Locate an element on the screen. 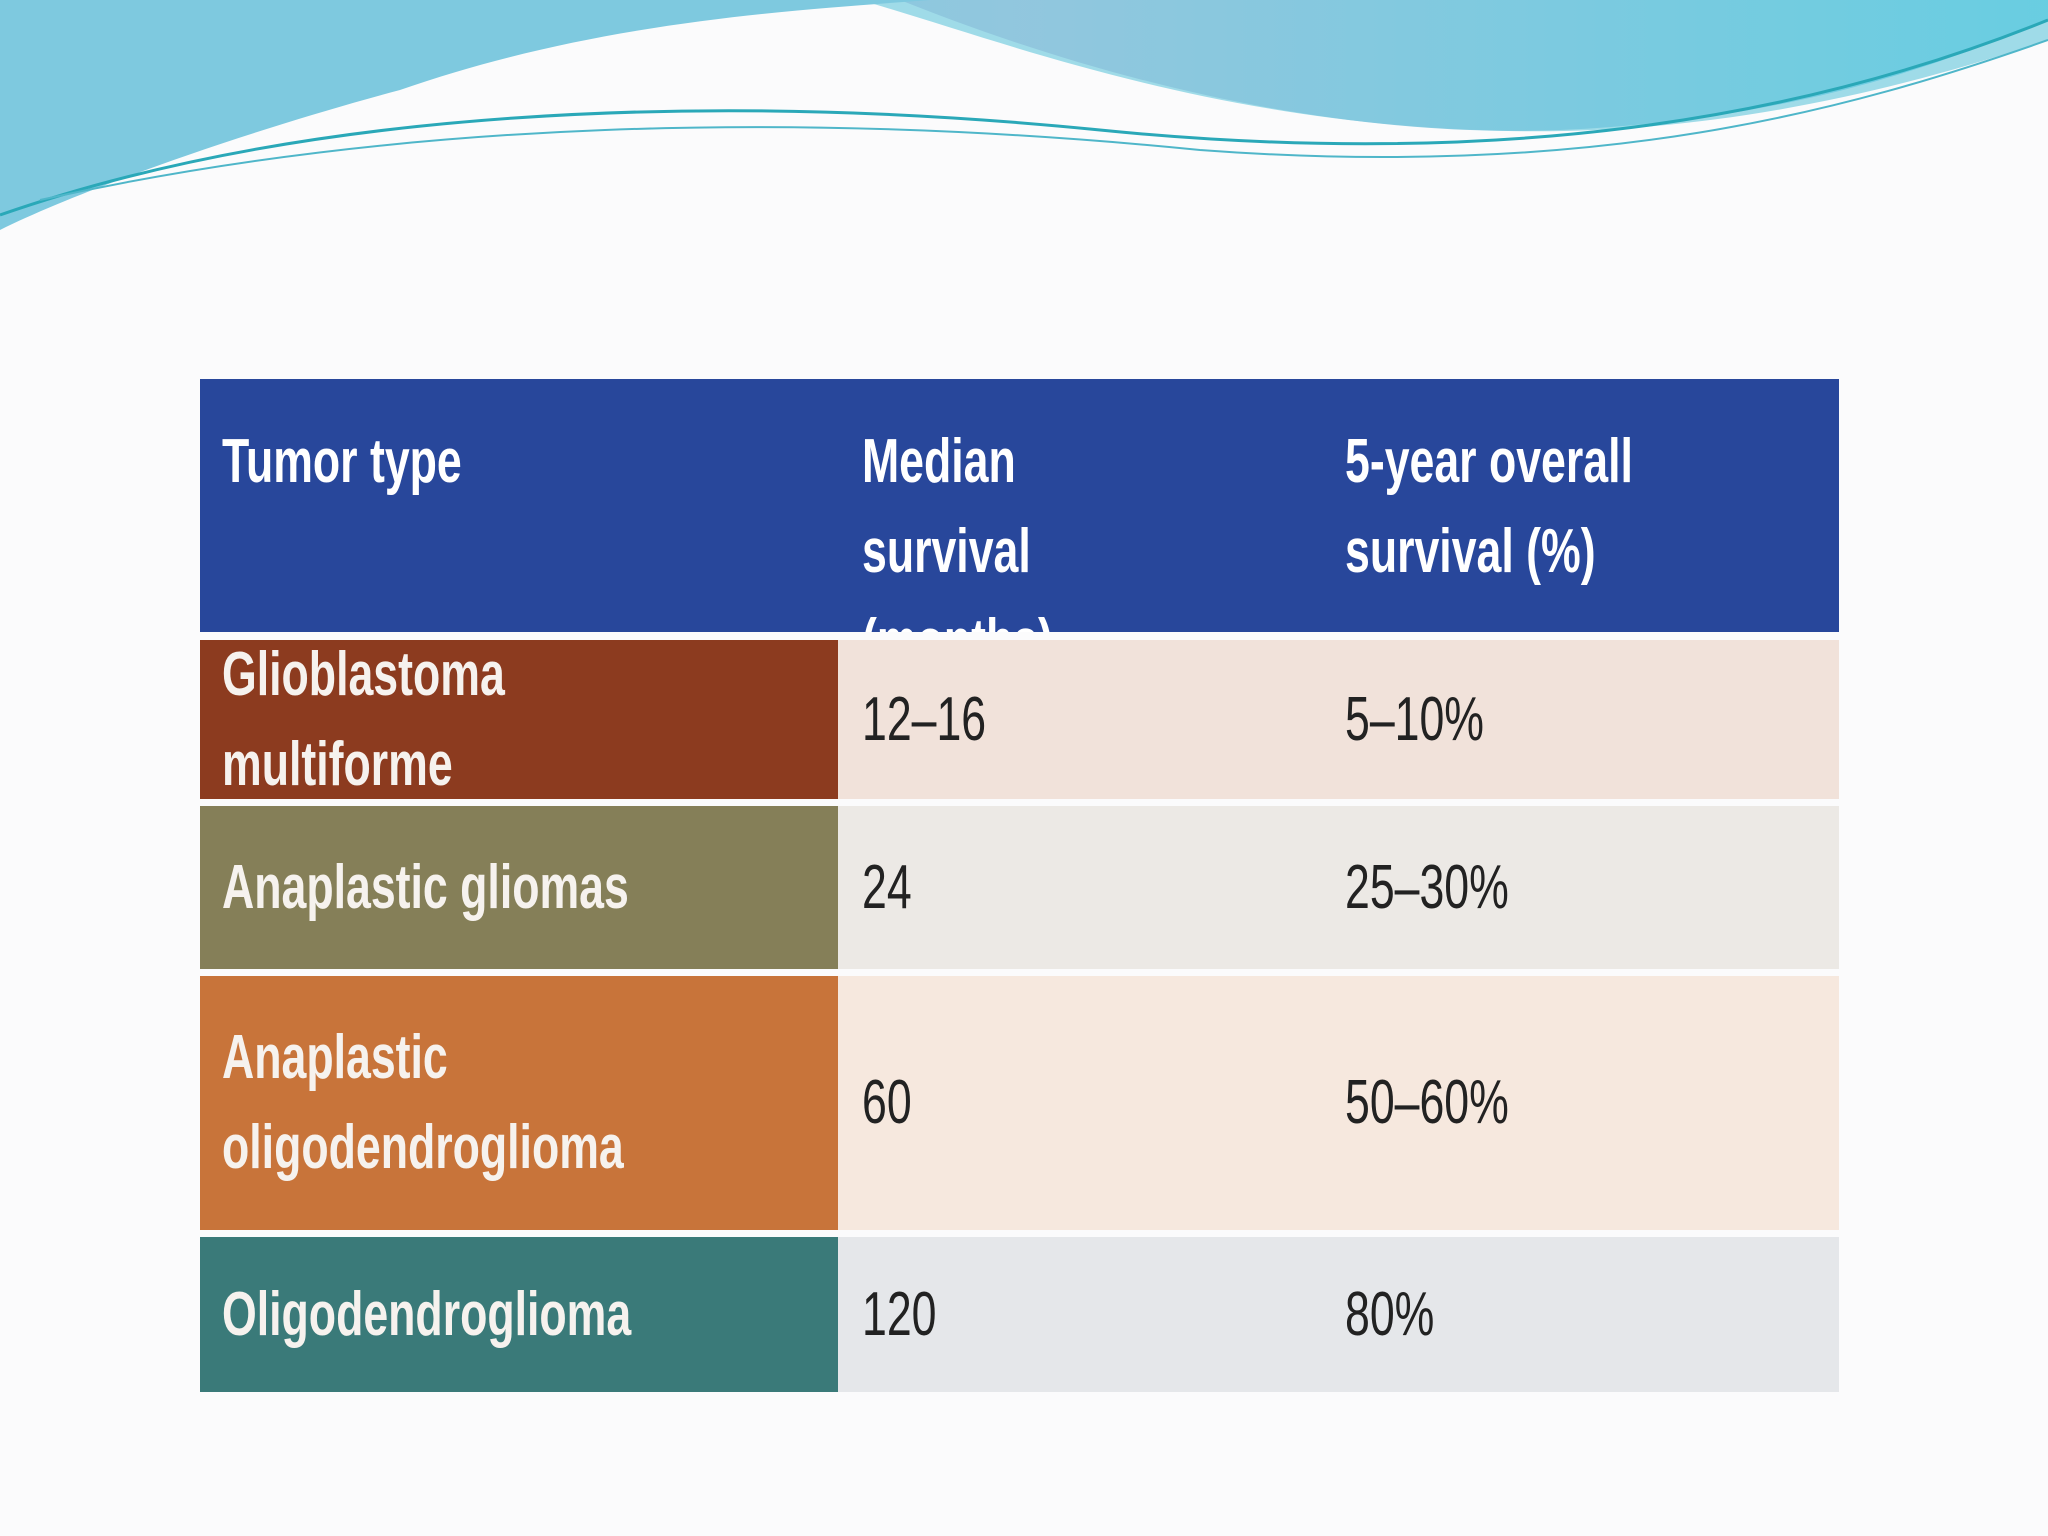 This screenshot has width=2048, height=1536. cell-text: 50–60% is located at coordinates (1427, 1103).